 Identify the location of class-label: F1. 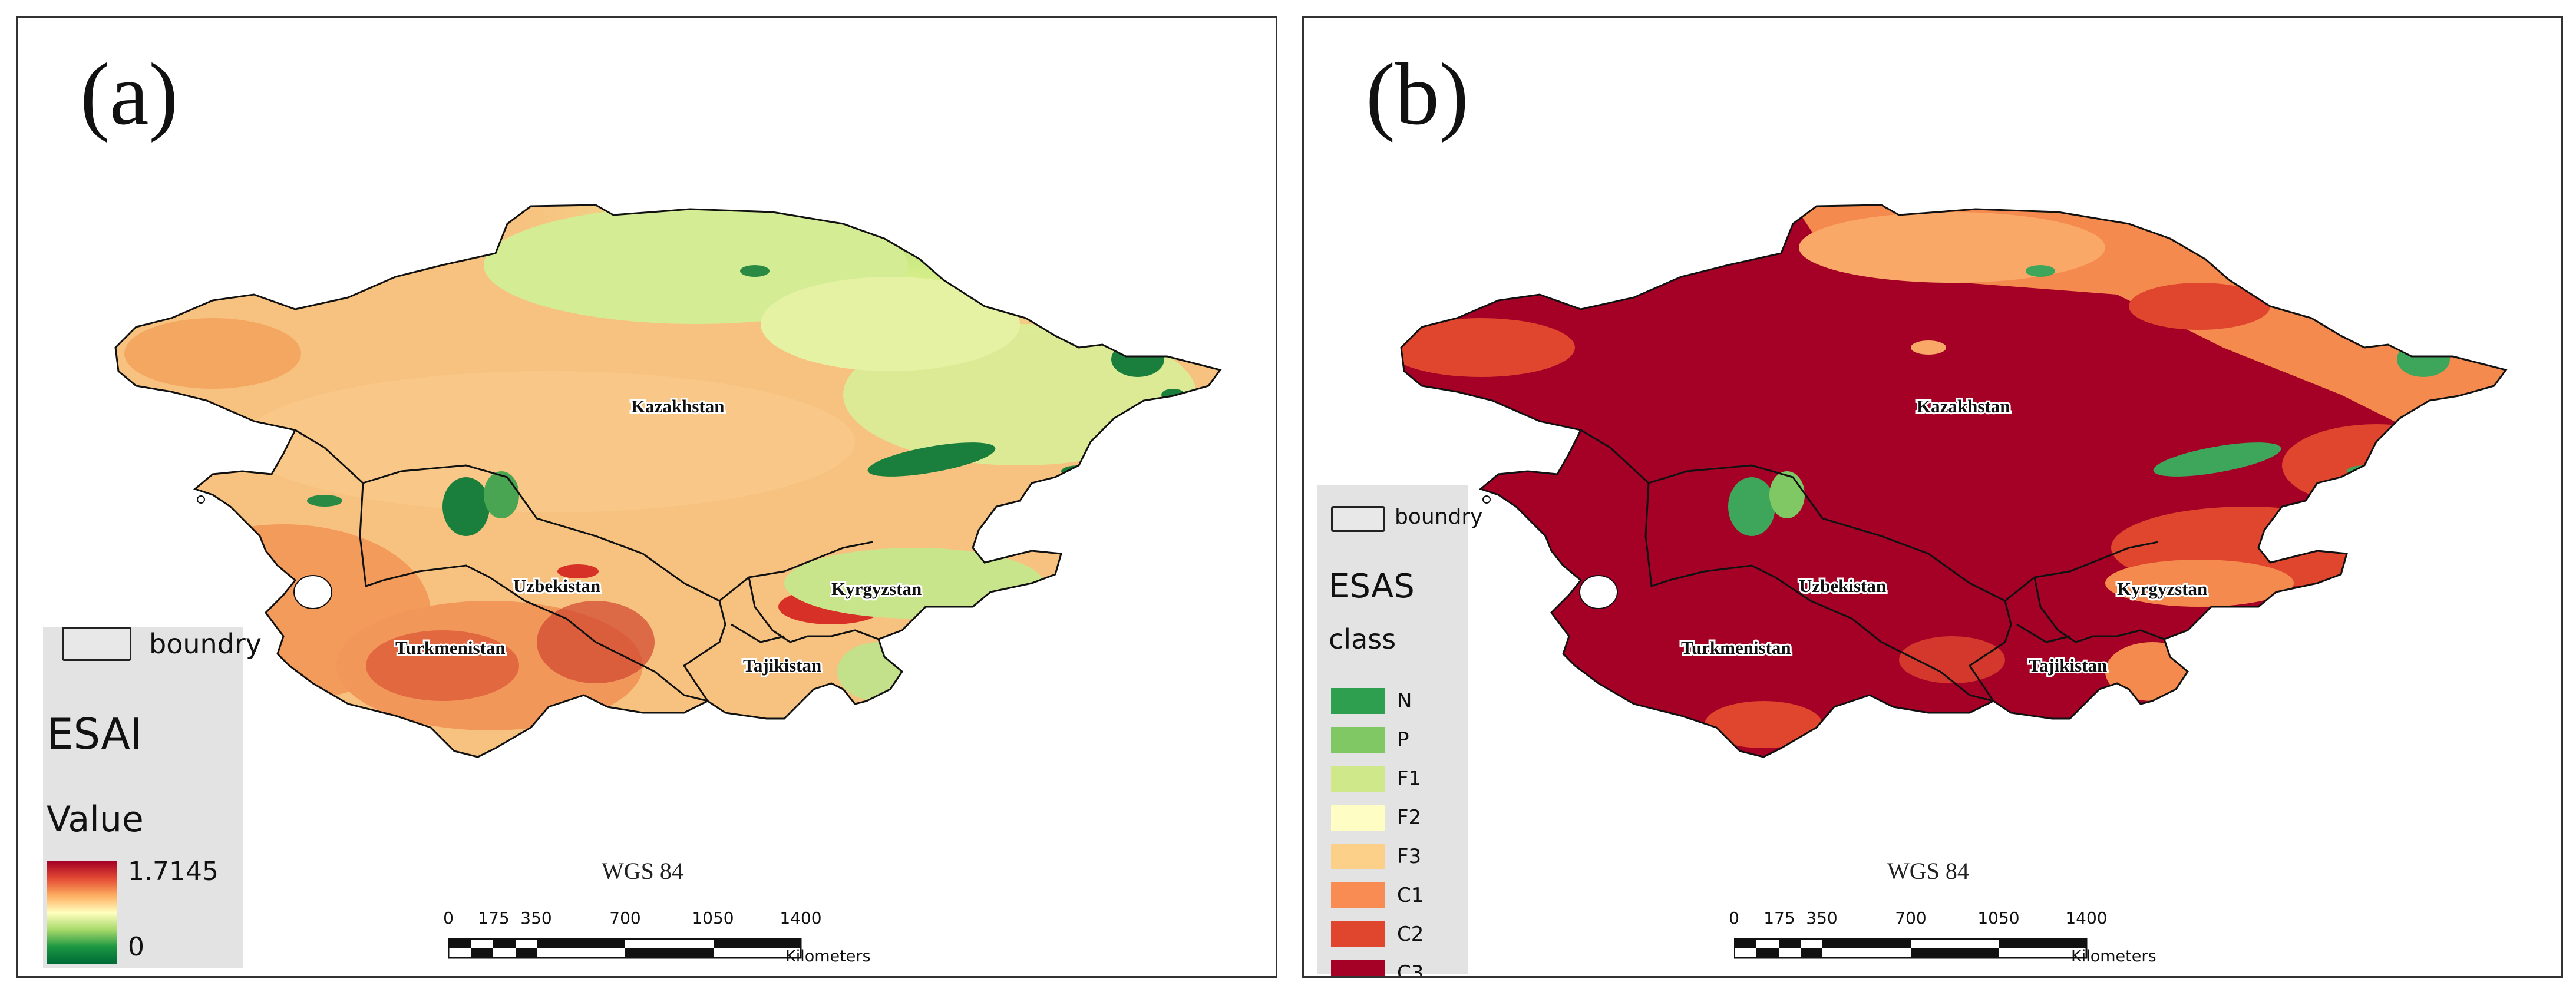
(1409, 779).